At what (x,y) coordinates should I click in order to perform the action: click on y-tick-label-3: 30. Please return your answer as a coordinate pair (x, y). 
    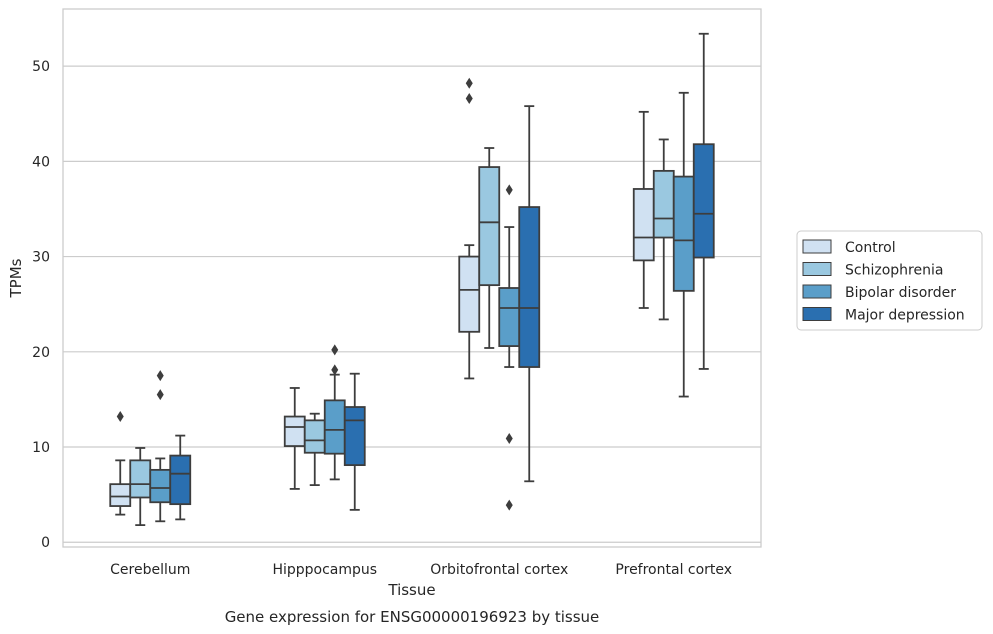
    Looking at the image, I should click on (41, 258).